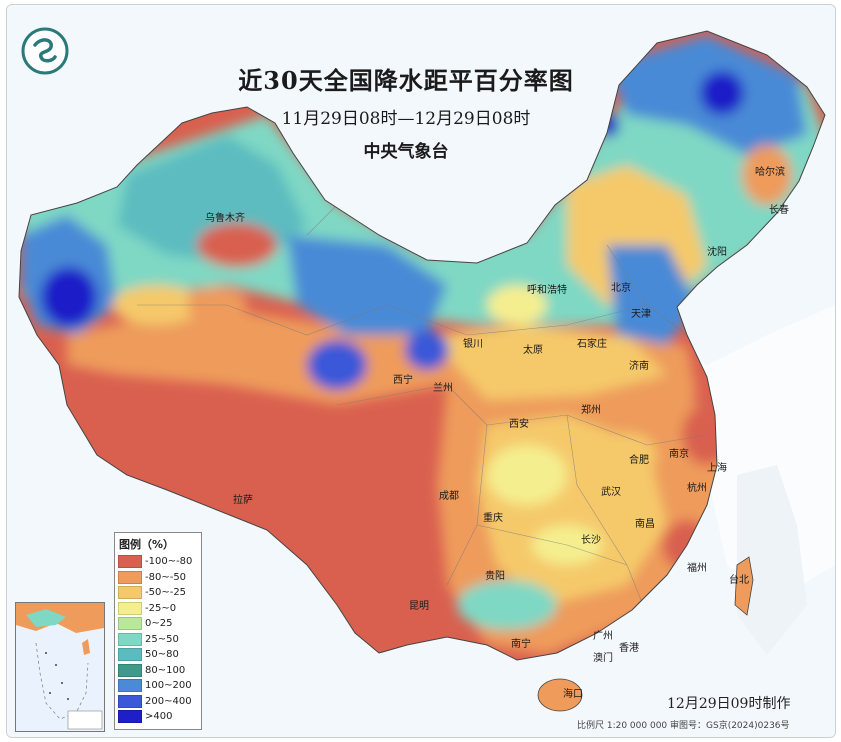 This screenshot has width=841, height=742. What do you see at coordinates (519, 424) in the screenshot?
I see `city-label: 西安` at bounding box center [519, 424].